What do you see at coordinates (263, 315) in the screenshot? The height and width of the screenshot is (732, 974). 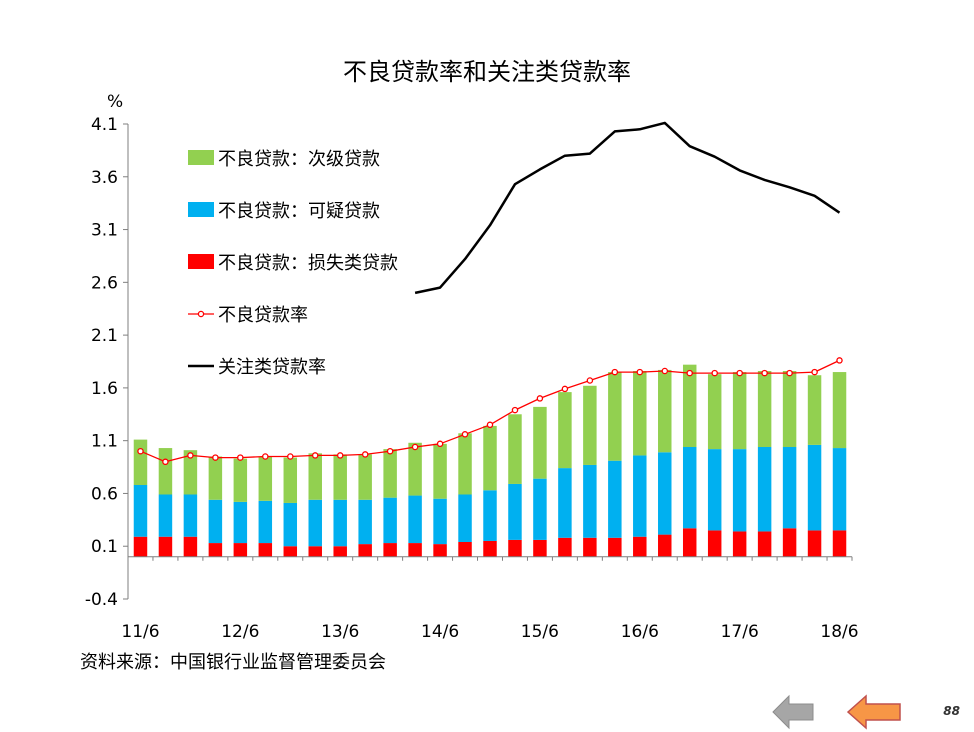 I see `legend-label: 不良贷款率` at bounding box center [263, 315].